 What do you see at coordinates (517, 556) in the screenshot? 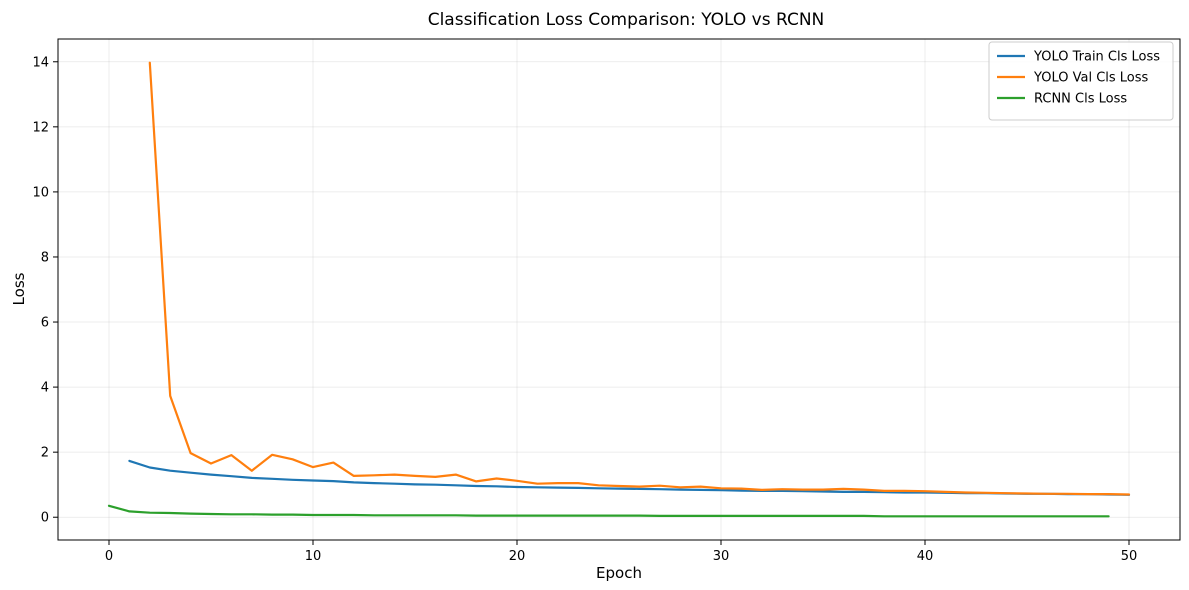
I see `x-tick-label: 20` at bounding box center [517, 556].